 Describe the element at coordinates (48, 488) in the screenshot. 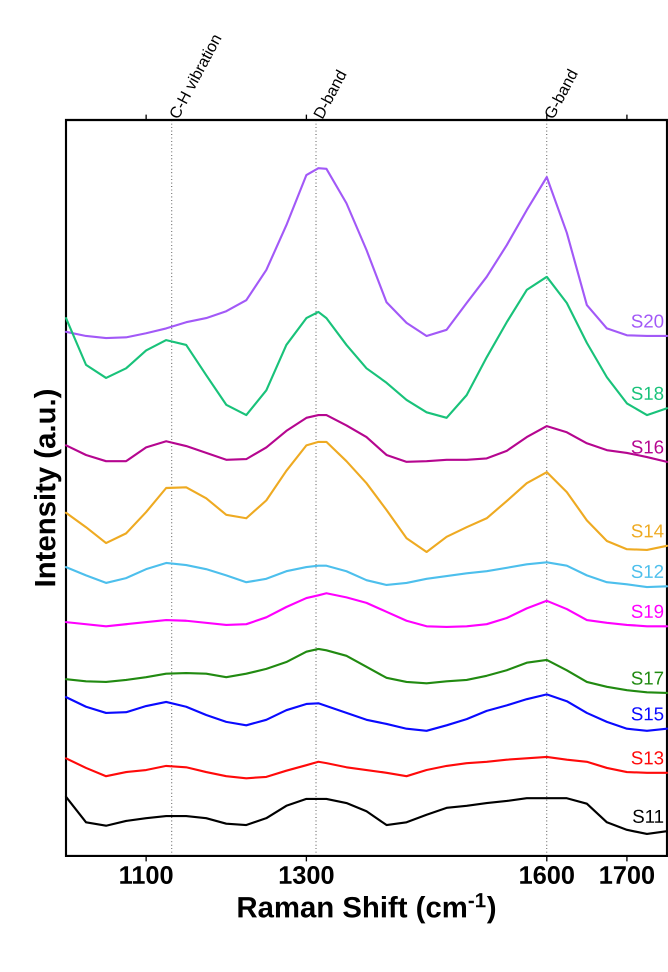

I see `y-axis-title: Intensity (a.u.)` at that location.